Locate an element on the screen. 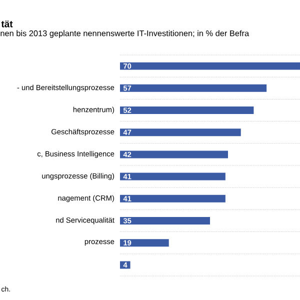  chart-subtitle: nen bis 2013 geplante nennenswerte IT-Investitionen; in % der Befra is located at coordinates (125, 34).